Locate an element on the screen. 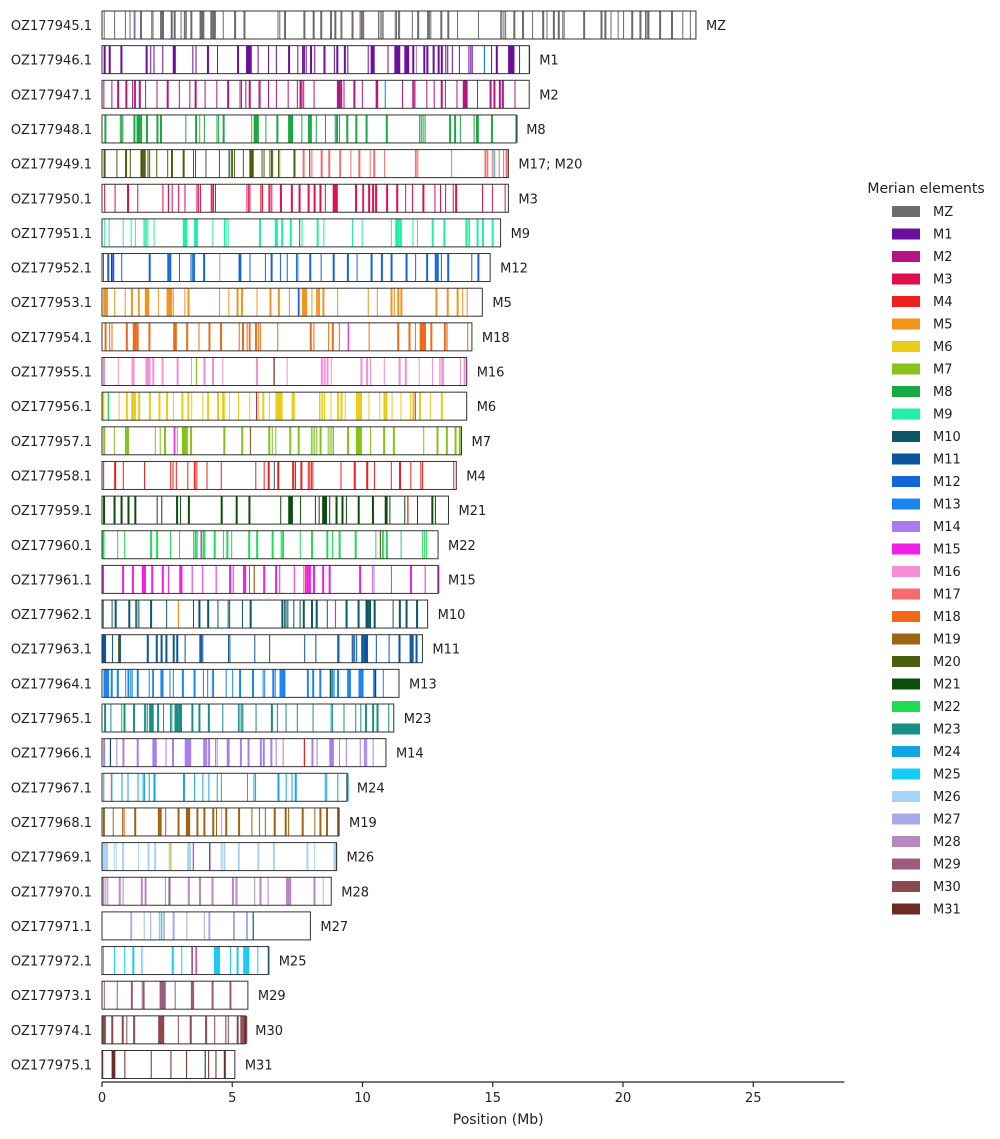 The image size is (1000, 1139). legend-label: M15 is located at coordinates (947, 550).